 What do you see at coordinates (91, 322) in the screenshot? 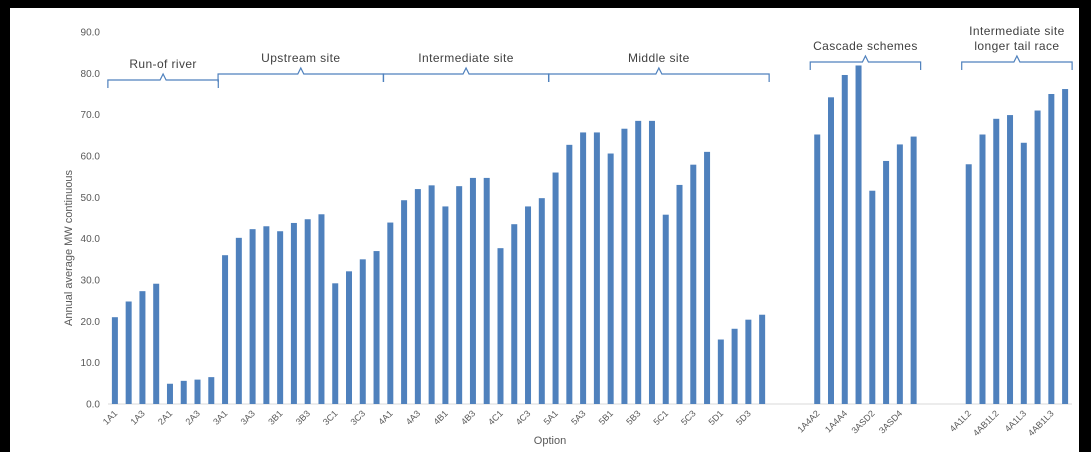
I see `y-tick-label: 20.0` at bounding box center [91, 322].